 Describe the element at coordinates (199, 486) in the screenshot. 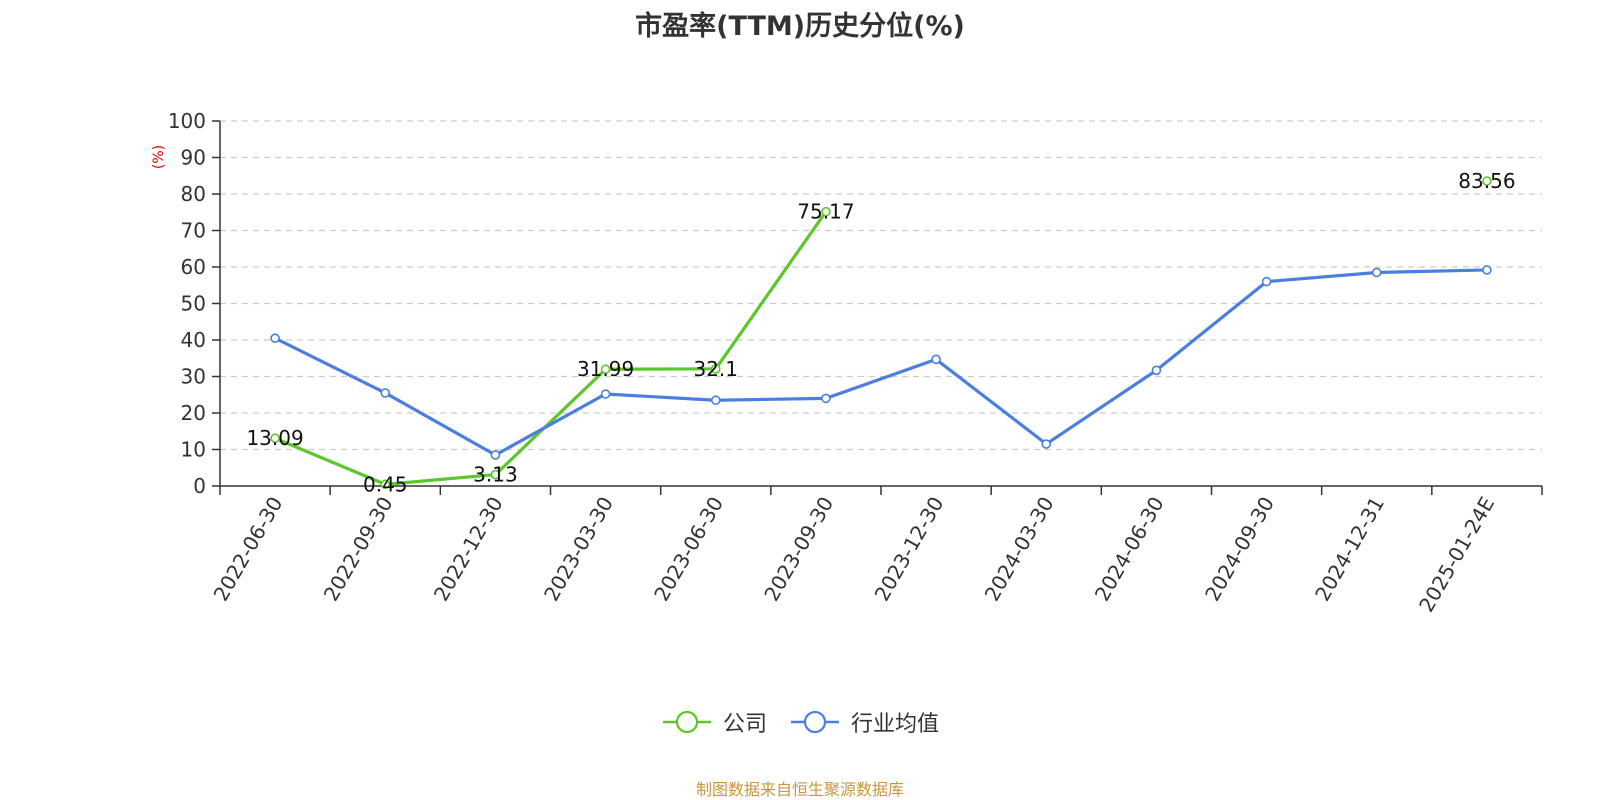

I see `y-tick-label: 0` at that location.